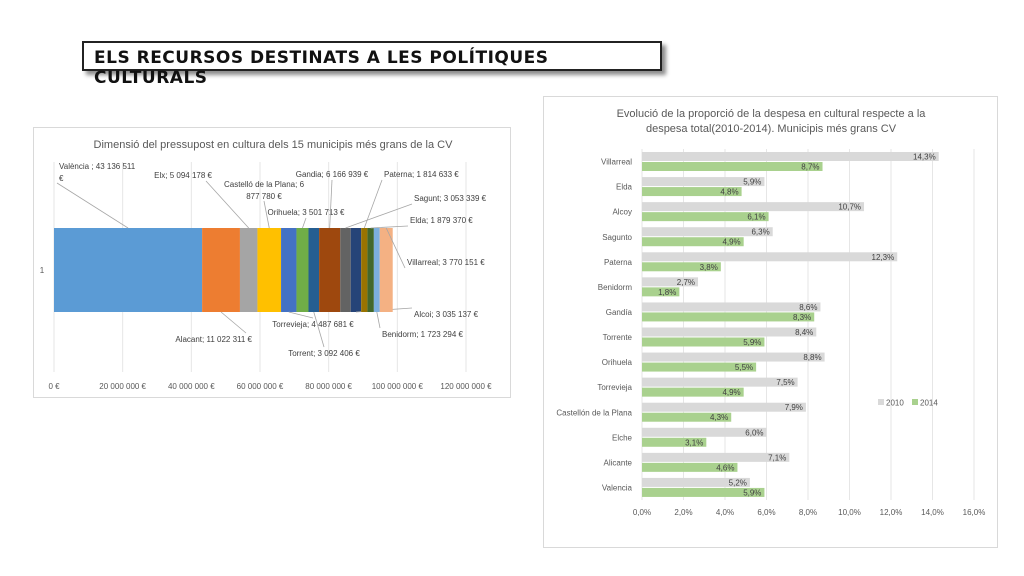 This screenshot has width=1024, height=576. Describe the element at coordinates (622, 212) in the screenshot. I see `category-label: Alcoy` at that location.